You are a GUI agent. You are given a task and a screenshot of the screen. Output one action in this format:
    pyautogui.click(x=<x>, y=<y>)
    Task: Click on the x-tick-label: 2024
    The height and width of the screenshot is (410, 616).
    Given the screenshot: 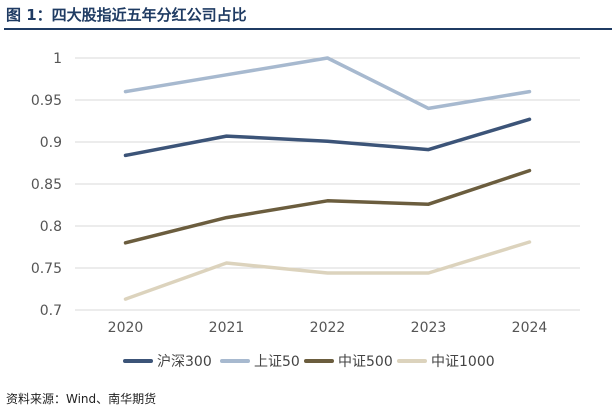 What is the action you would take?
    pyautogui.click(x=530, y=328)
    